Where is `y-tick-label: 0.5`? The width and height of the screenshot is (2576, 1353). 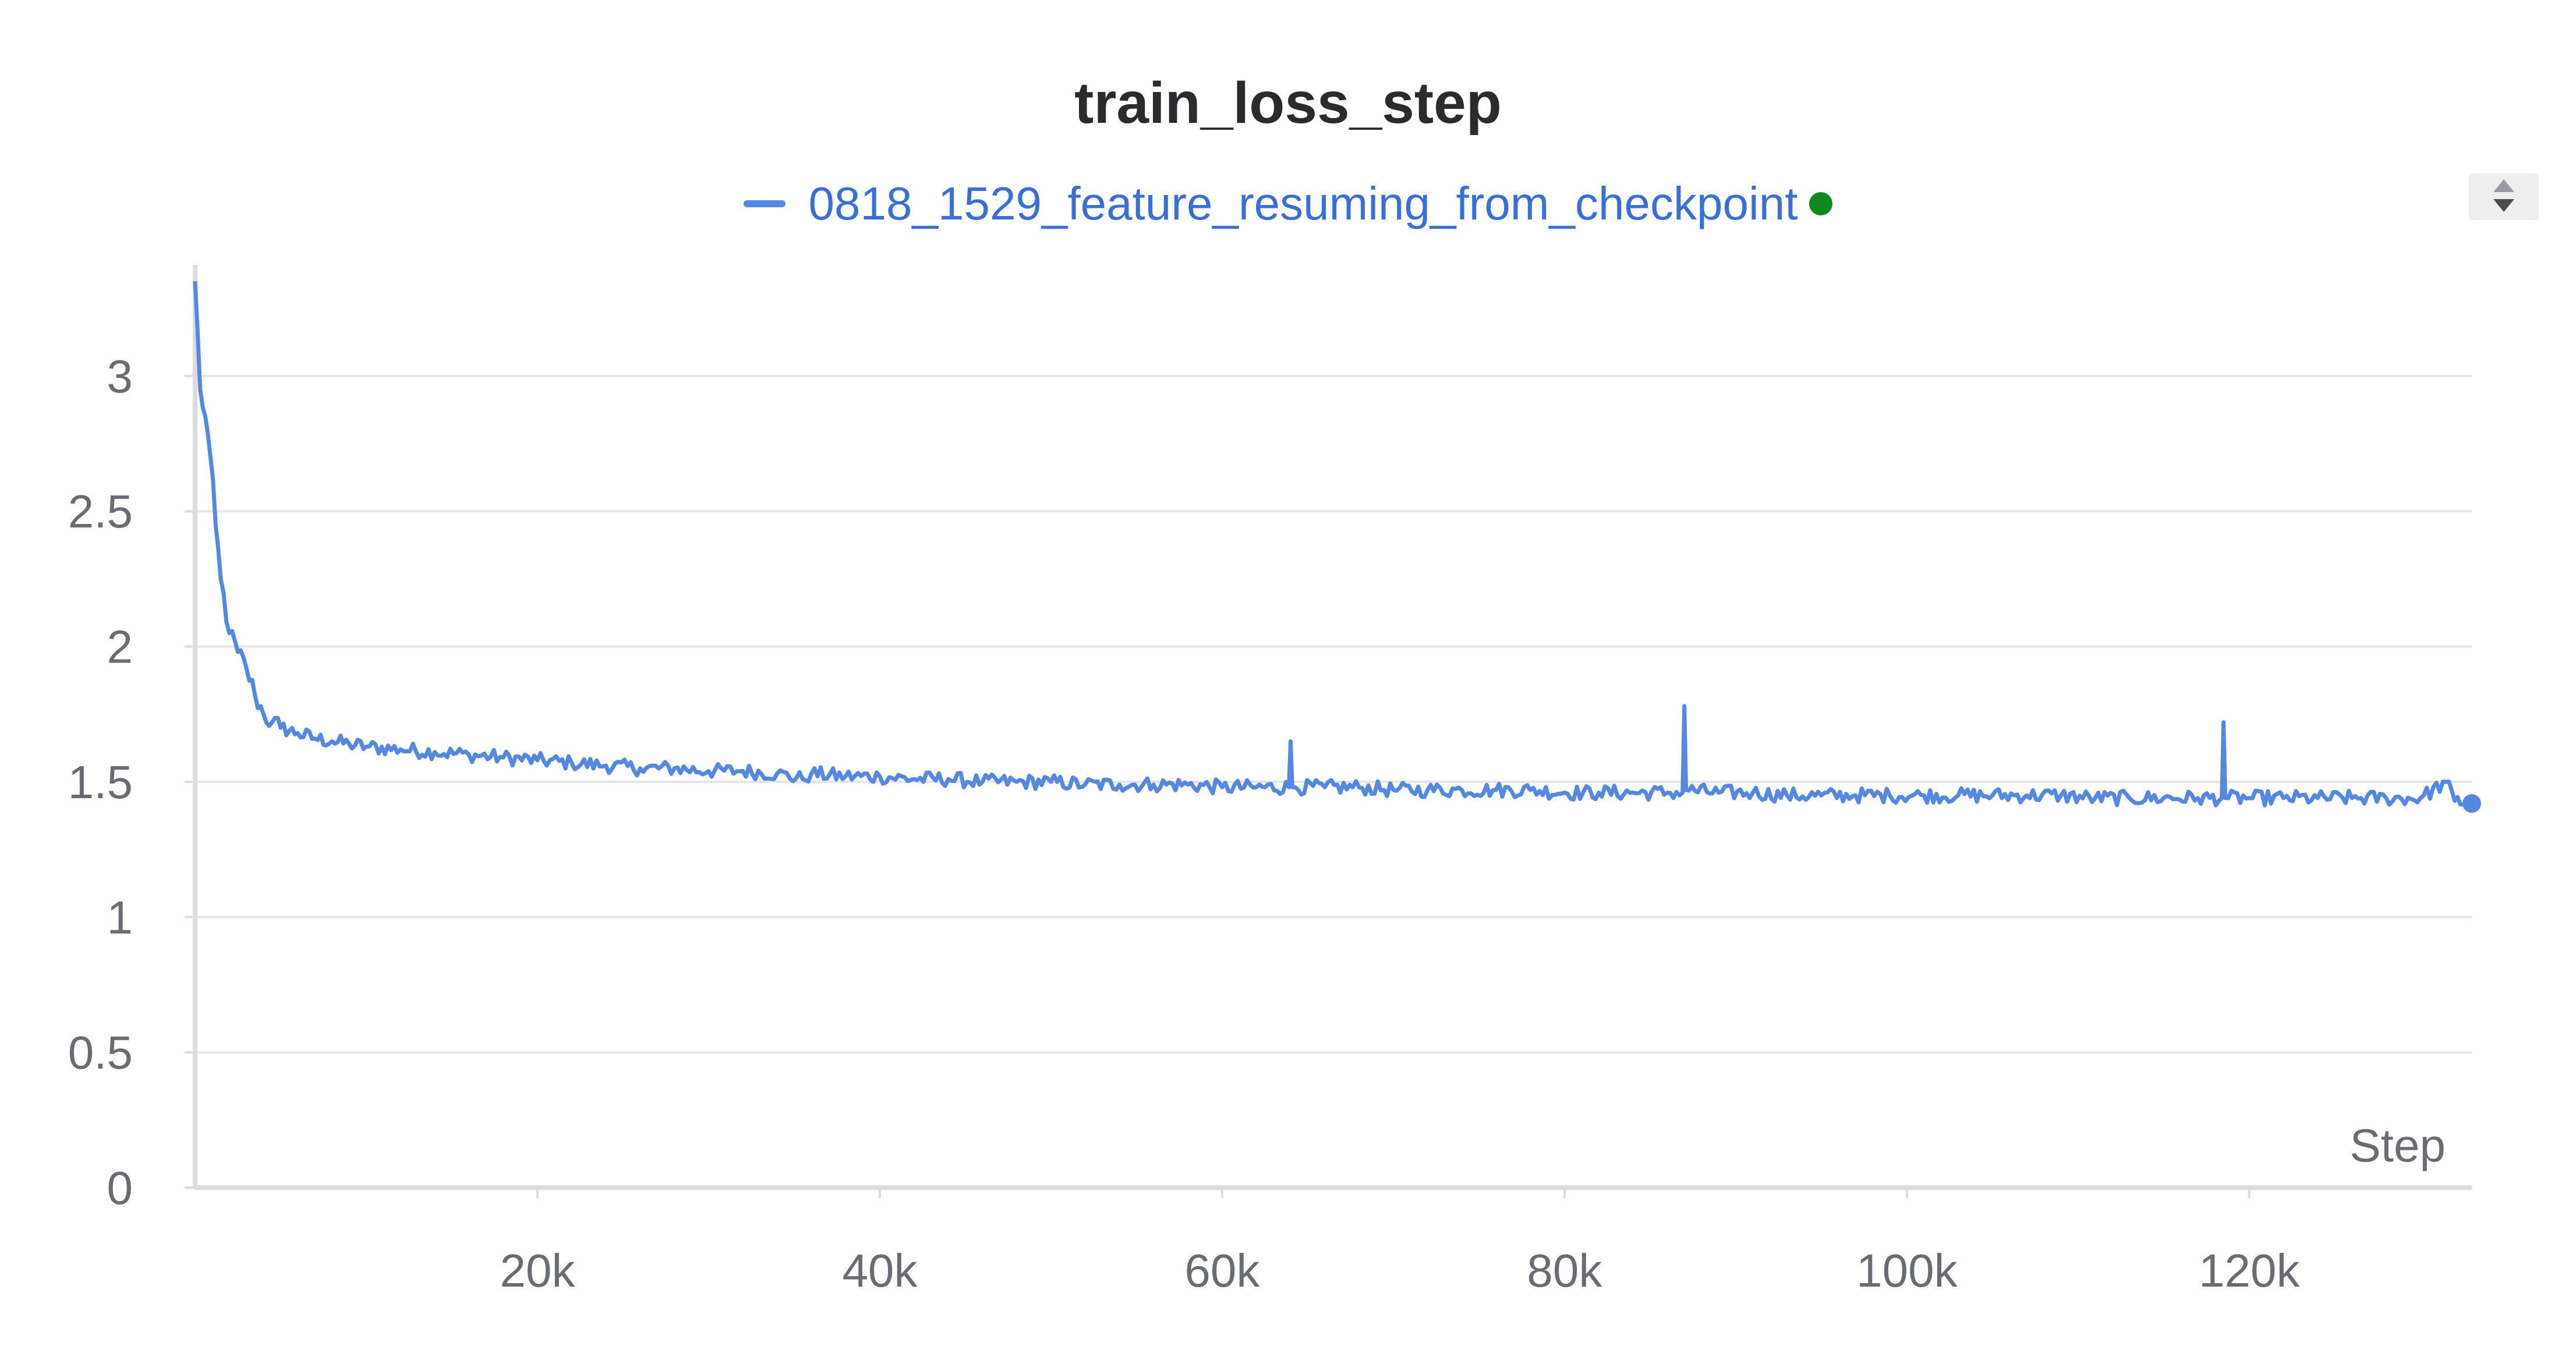
y-tick-label: 0.5 is located at coordinates (100, 1053).